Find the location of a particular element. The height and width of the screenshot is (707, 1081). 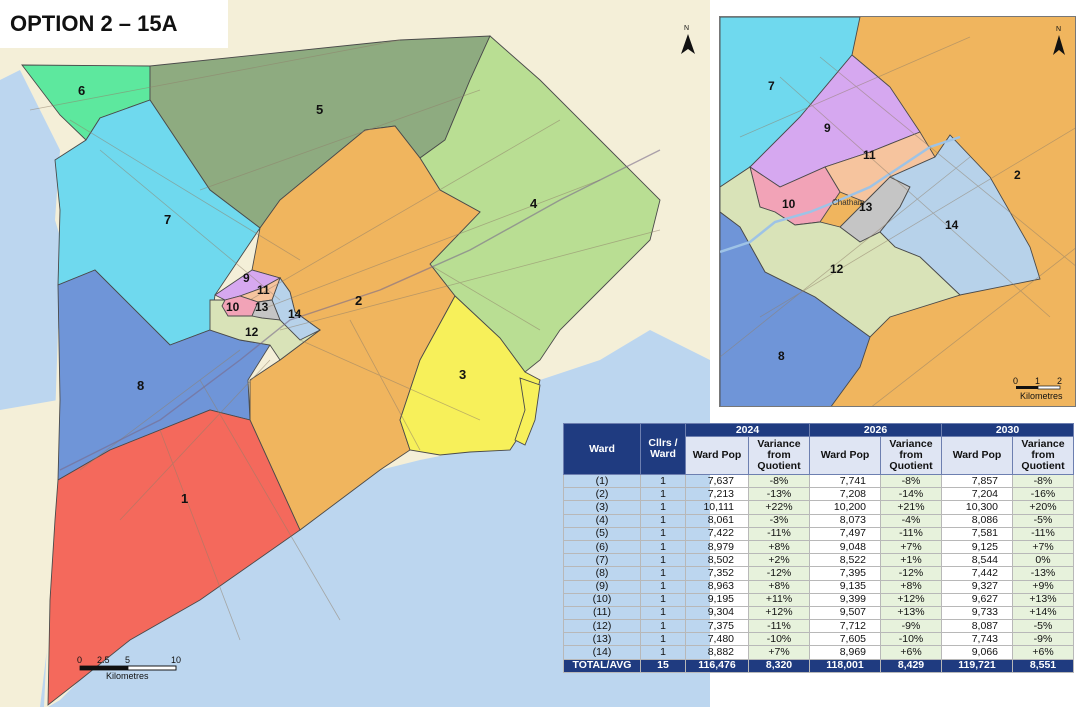

cell-ward: (1) is located at coordinates (602, 481).